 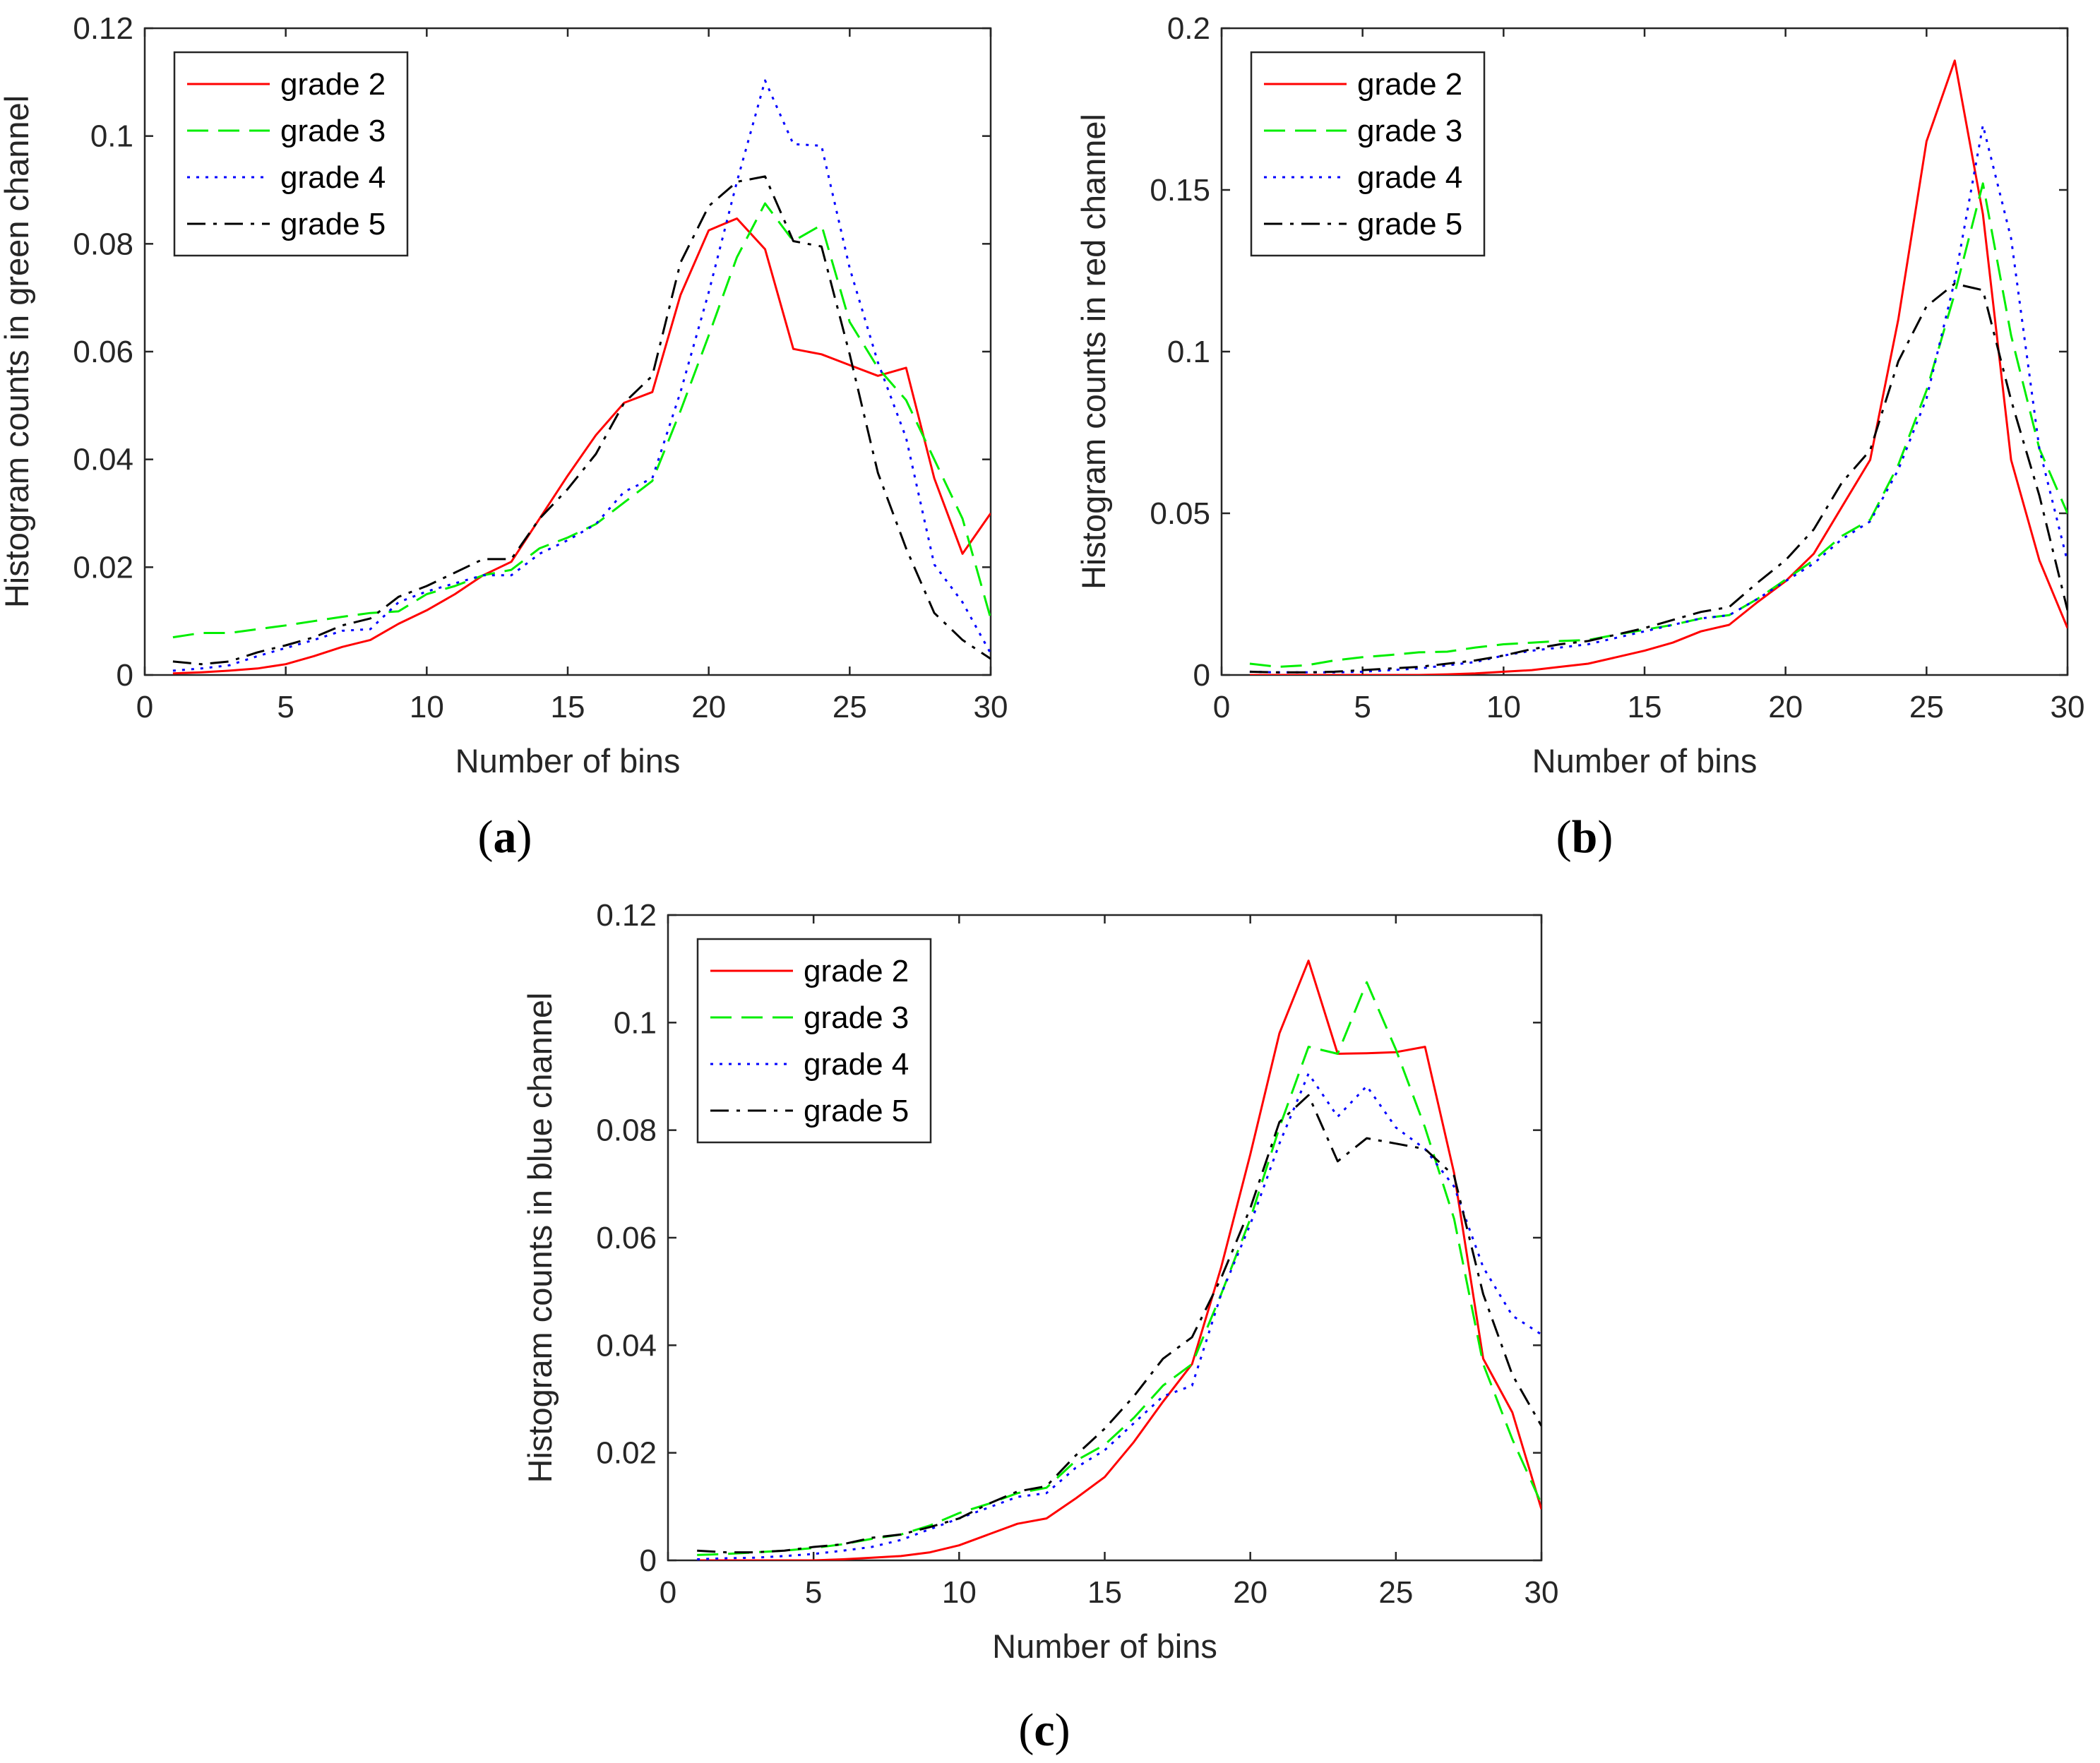 I want to click on panel-b-y-tick-label: 0.05, so click(x=1180, y=513).